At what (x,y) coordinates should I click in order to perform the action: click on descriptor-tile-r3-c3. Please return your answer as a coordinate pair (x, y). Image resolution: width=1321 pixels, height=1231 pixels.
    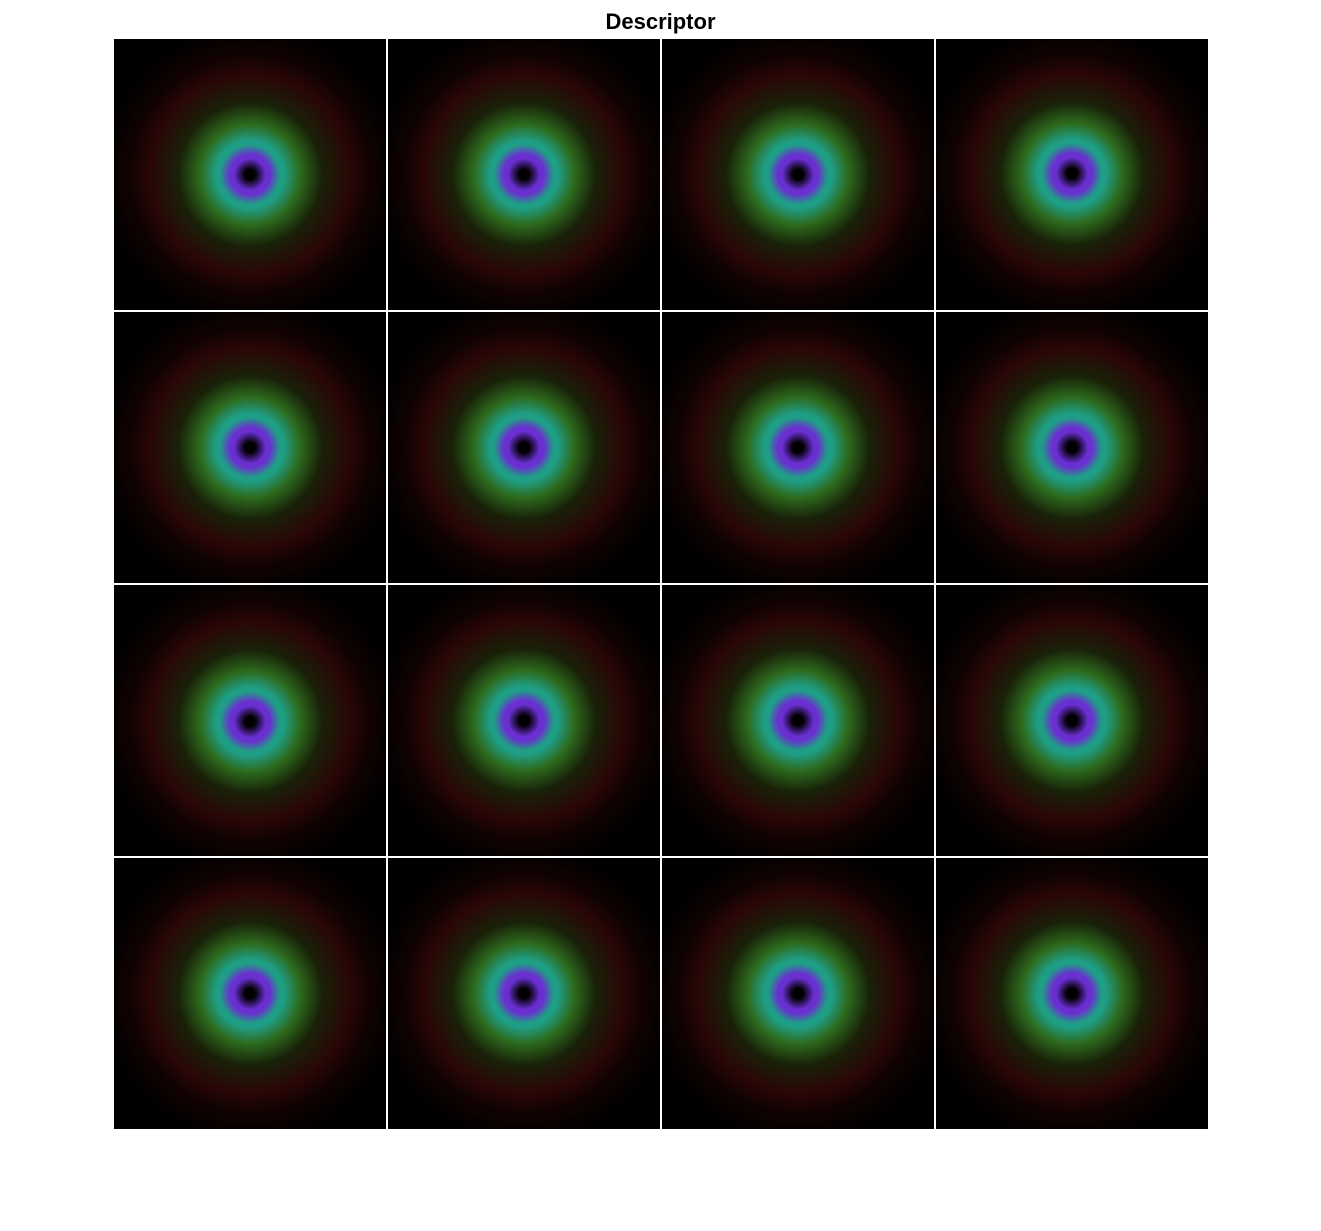
    Looking at the image, I should click on (798, 720).